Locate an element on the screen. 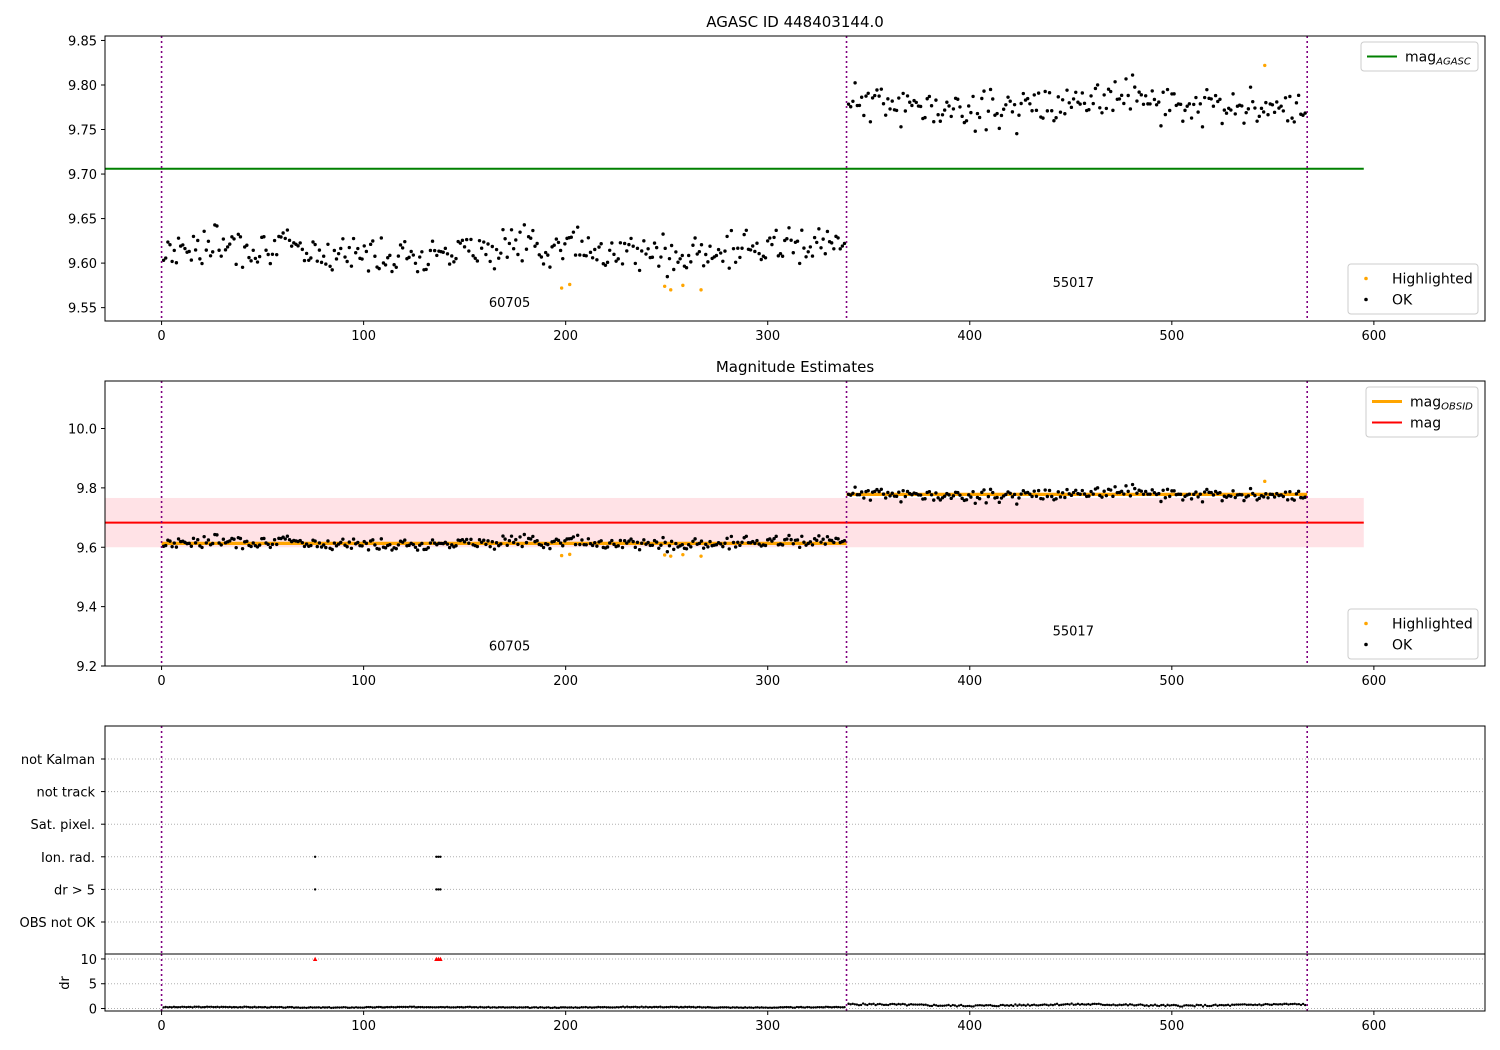  y-tick-label: 9.75 is located at coordinates (82, 131).